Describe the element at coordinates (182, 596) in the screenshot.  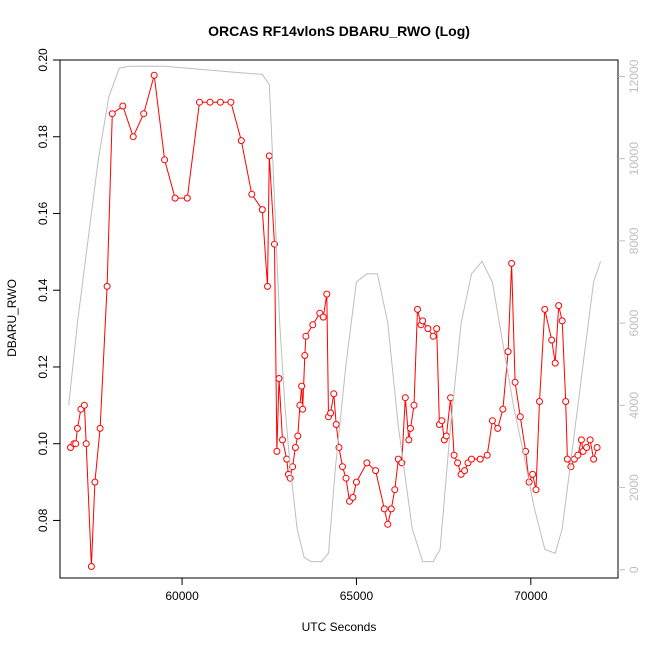
I see `x-tick-label: 60000` at that location.